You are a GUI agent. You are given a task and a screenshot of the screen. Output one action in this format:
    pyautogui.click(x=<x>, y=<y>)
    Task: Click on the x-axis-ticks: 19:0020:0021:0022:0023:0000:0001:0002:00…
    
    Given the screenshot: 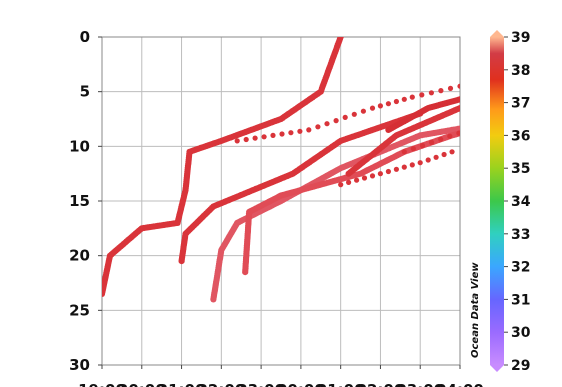 What is the action you would take?
    pyautogui.click(x=281, y=376)
    